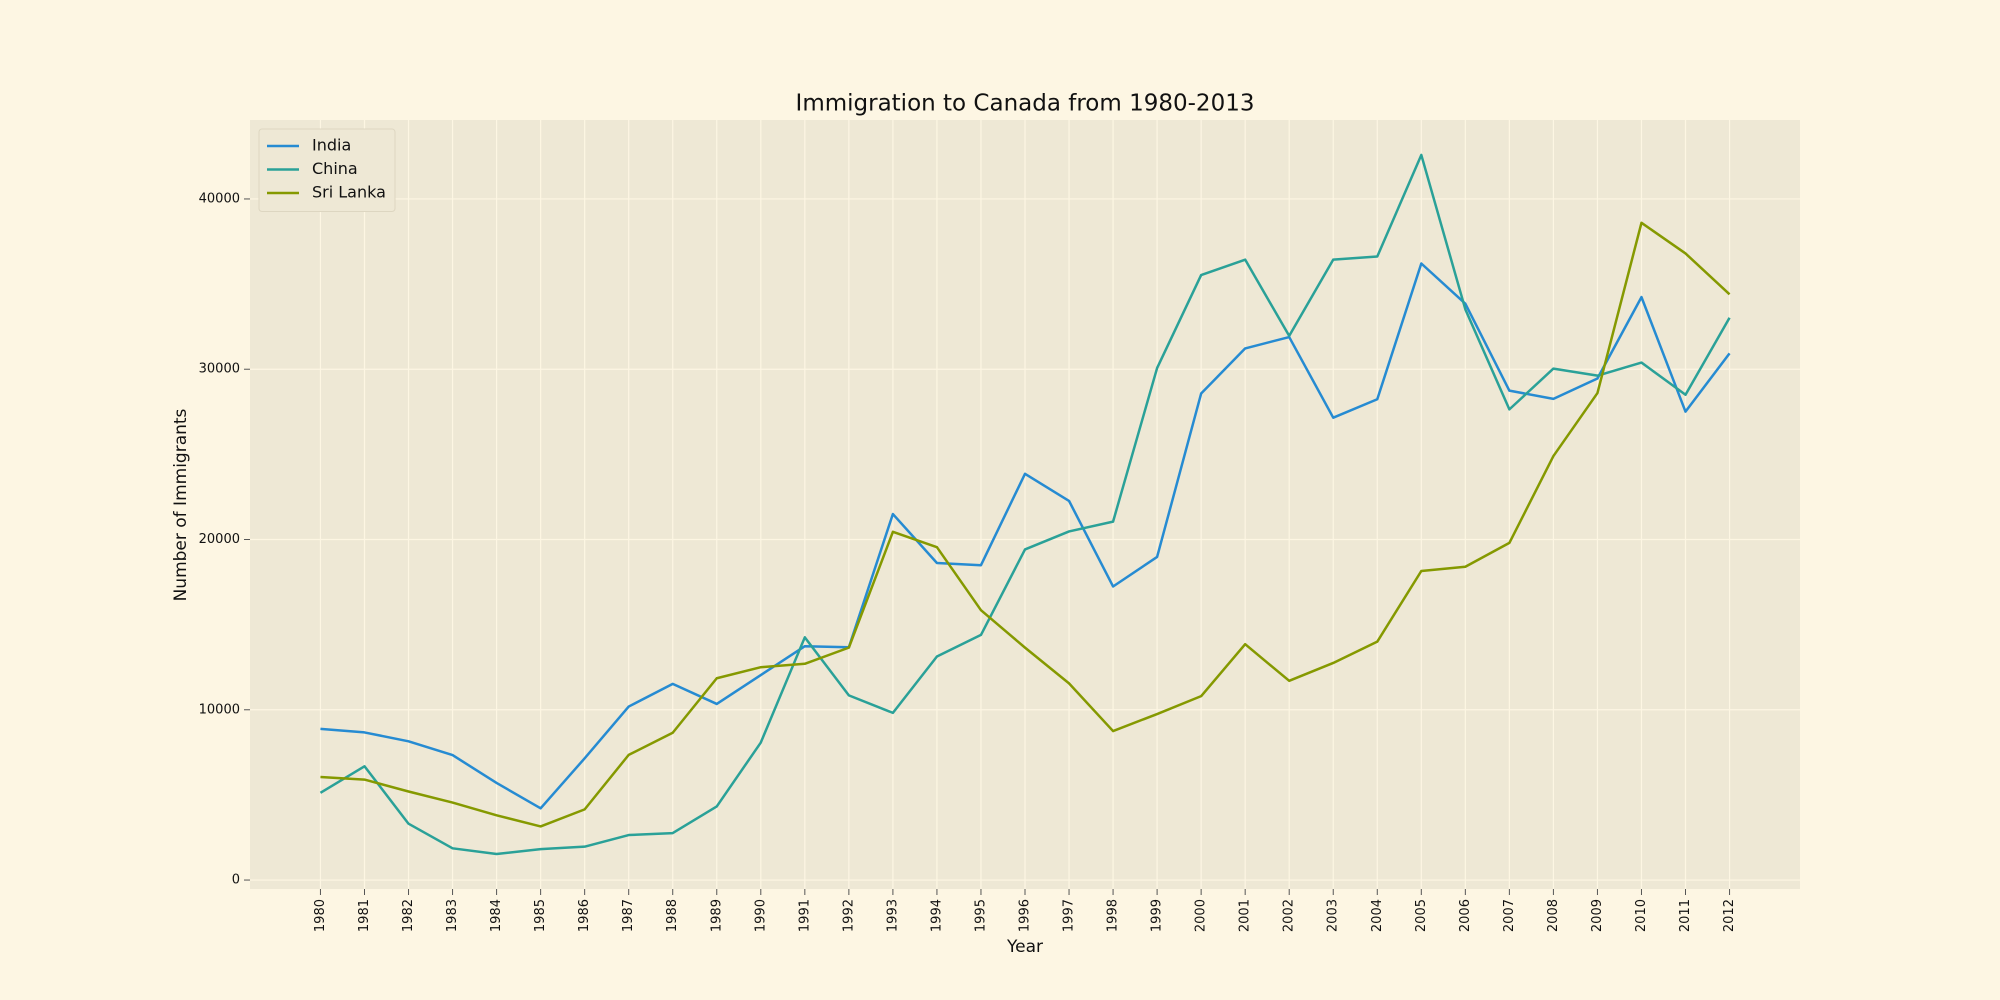  I want to click on x-tick-label: 1987, so click(628, 915).